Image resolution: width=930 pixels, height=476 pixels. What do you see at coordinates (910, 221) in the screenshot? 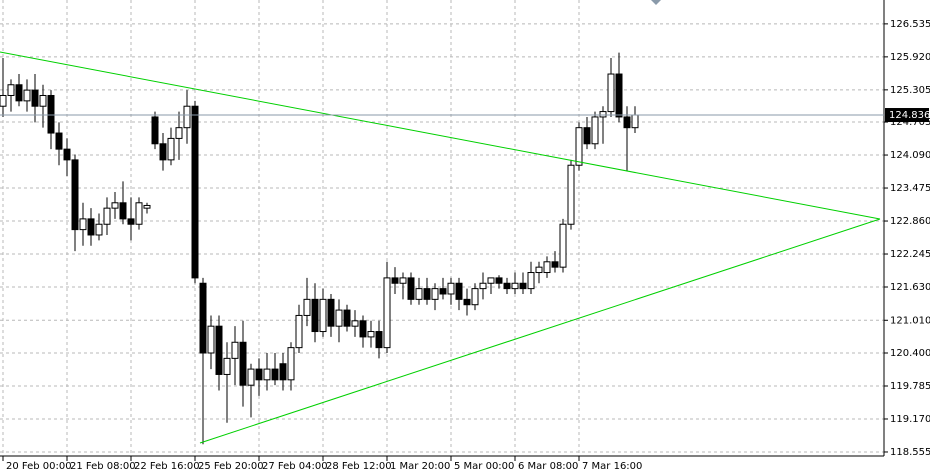
I see `y-tick-label: 122.860` at bounding box center [910, 221].